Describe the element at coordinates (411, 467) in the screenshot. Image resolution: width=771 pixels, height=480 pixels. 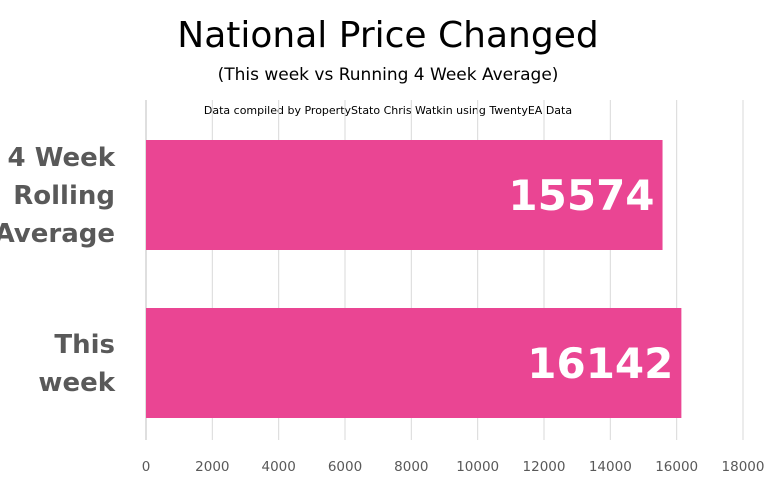
I see `x-tick-label-8000: 8000` at that location.